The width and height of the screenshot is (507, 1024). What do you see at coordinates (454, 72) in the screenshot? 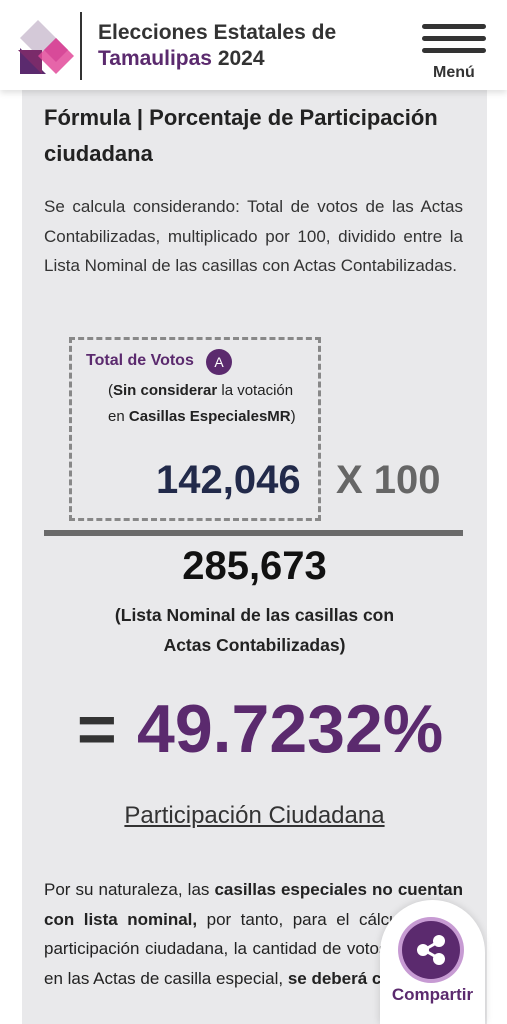
I see `menu-label: Menú` at bounding box center [454, 72].